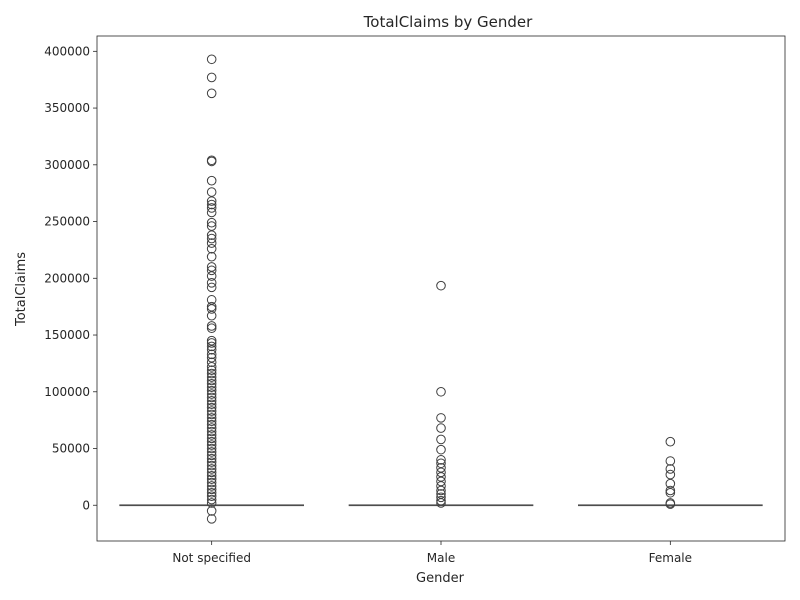 The width and height of the screenshot is (800, 600). I want to click on y-tick-label: 100000, so click(67, 392).